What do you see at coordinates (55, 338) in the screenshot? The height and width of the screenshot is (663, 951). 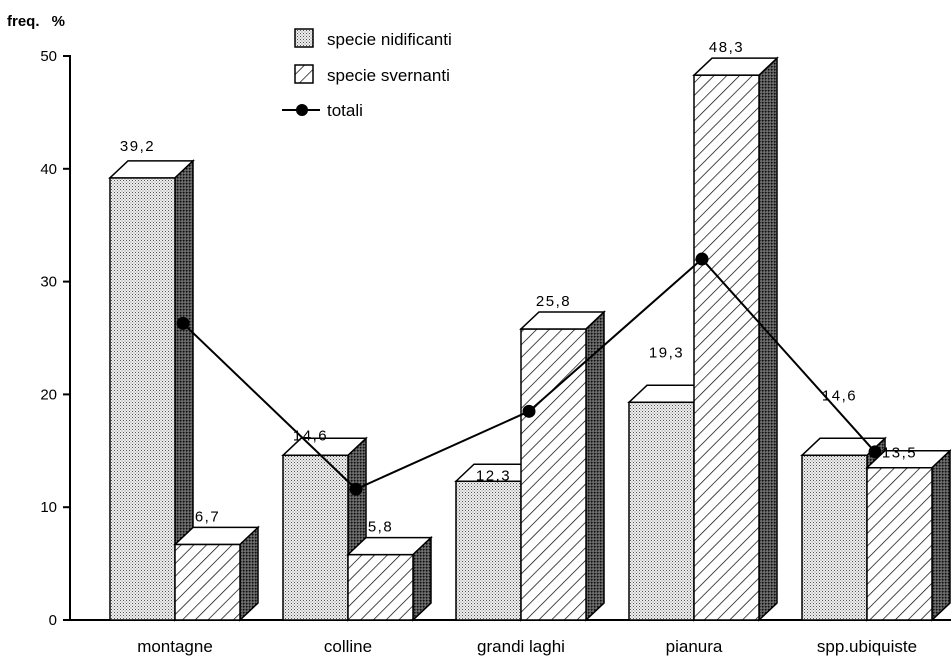 I see `y-ticks: 0 10 20 30 40 50` at bounding box center [55, 338].